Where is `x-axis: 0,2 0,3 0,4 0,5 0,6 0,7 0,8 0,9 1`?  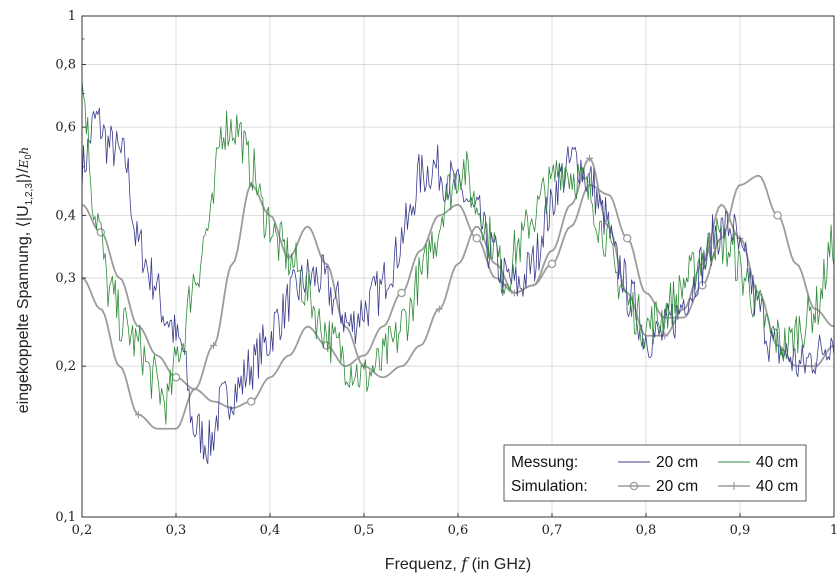
x-axis: 0,2 0,3 0,4 0,5 0,6 0,7 0,8 0,9 1 is located at coordinates (455, 525).